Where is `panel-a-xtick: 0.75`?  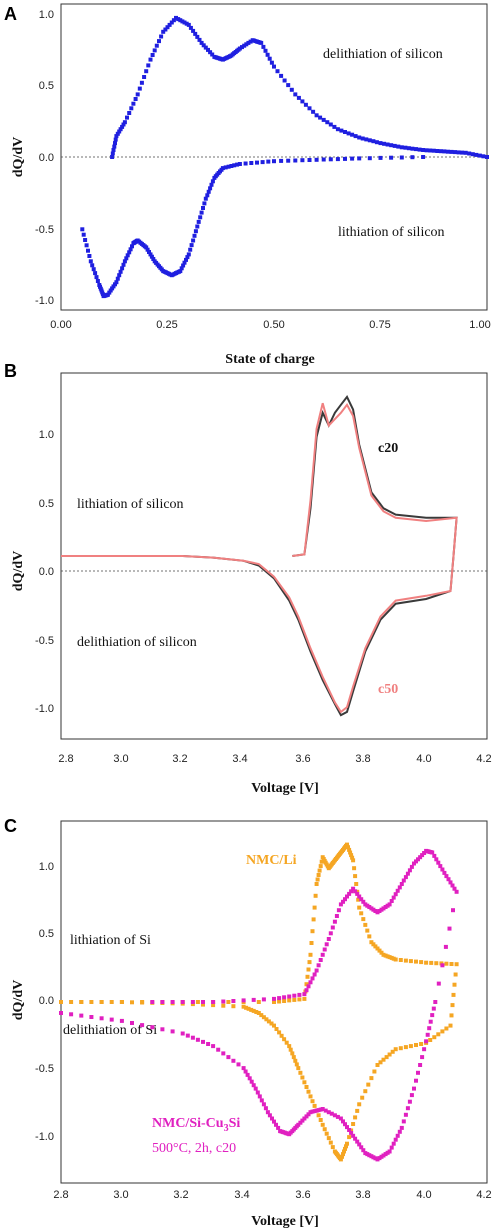
panel-a-xtick: 0.75 is located at coordinates (379, 325).